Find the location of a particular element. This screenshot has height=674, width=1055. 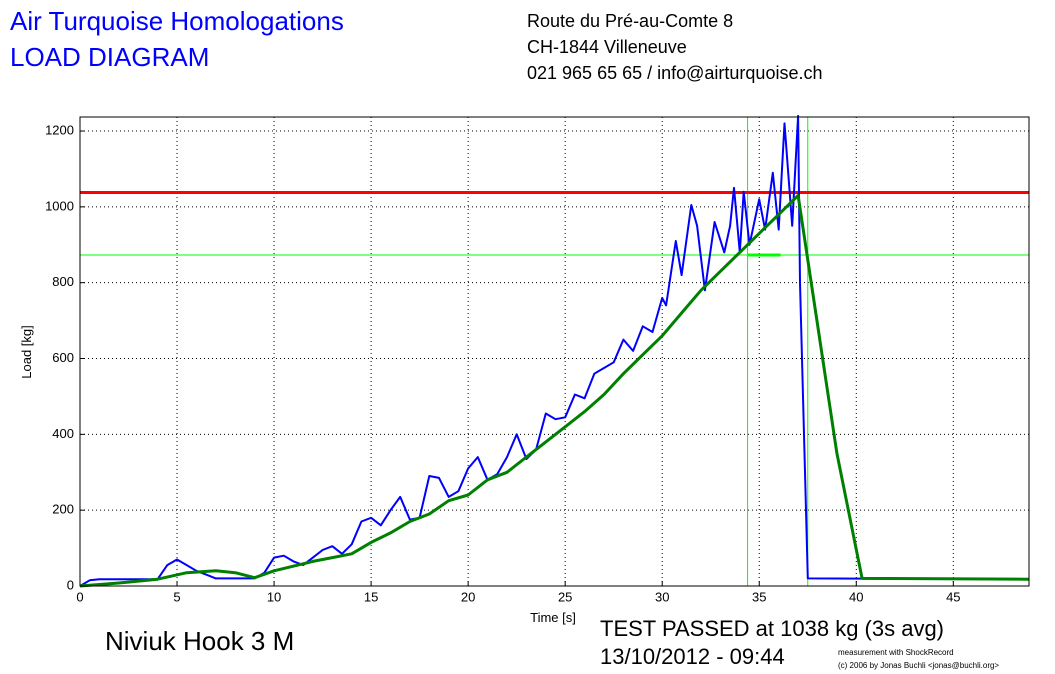

address-line: Route du Pré-au-Comte 8 is located at coordinates (630, 21).